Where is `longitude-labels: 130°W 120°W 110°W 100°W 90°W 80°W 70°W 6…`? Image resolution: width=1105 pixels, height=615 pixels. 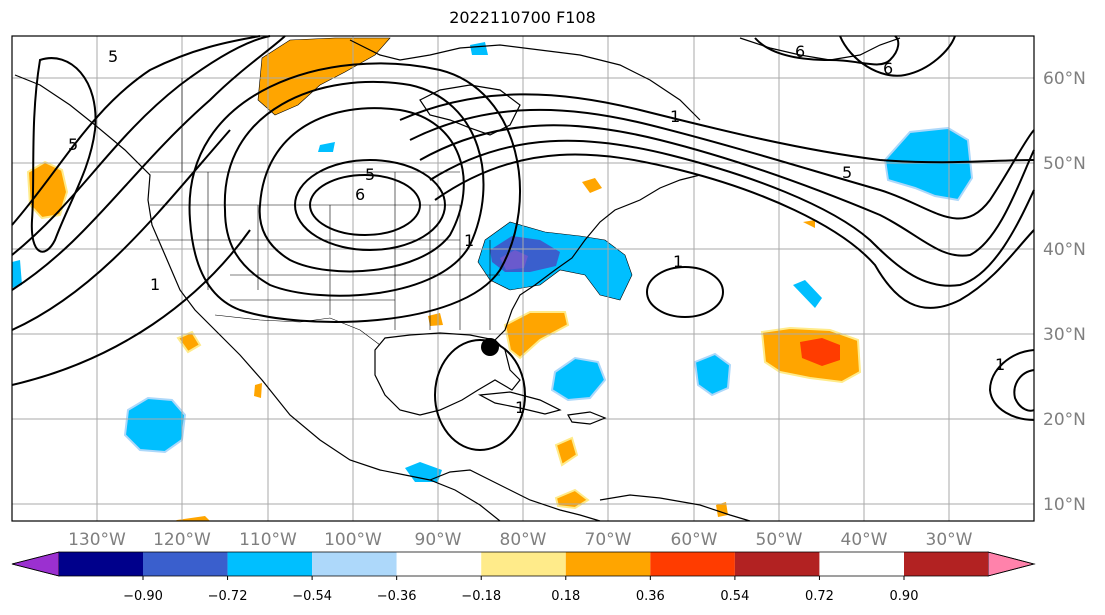
longitude-labels: 130°W 120°W 110°W 100°W 90°W 80°W 70°W 6… is located at coordinates (520, 540).